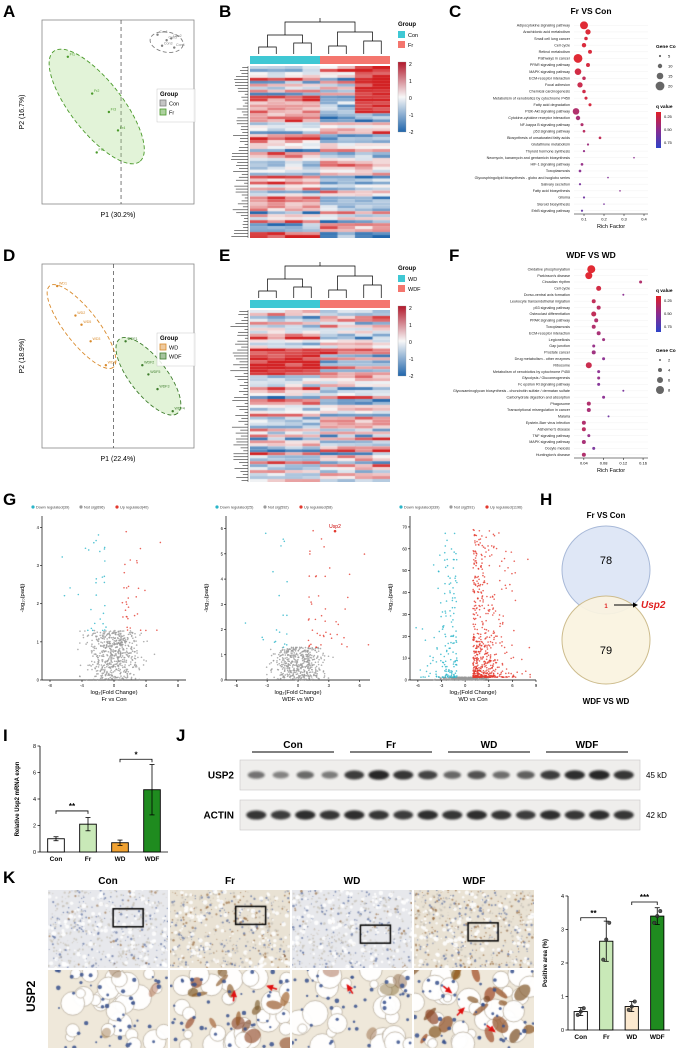  Describe the element at coordinates (404, 548) in the screenshot. I see `svg-text: 60` at that location.